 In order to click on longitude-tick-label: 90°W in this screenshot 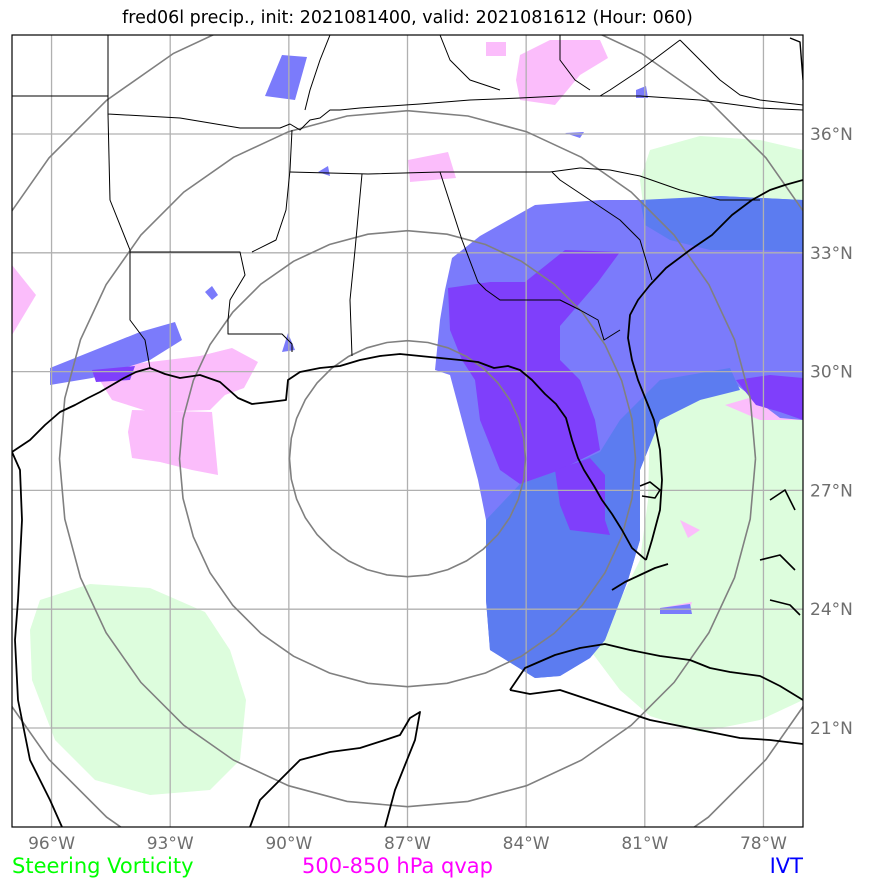, I will do `click(288, 844)`.